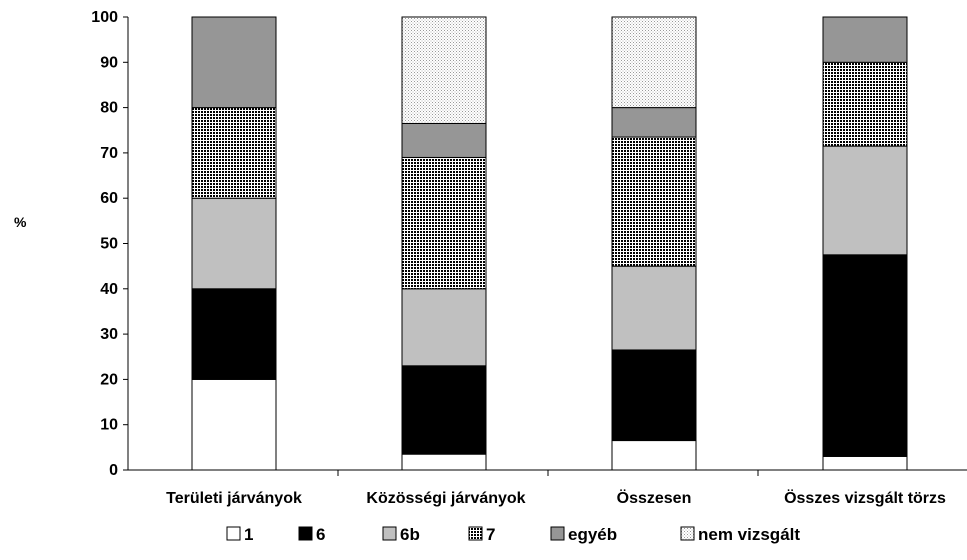  I want to click on legend-swatch-6b, so click(389, 533).